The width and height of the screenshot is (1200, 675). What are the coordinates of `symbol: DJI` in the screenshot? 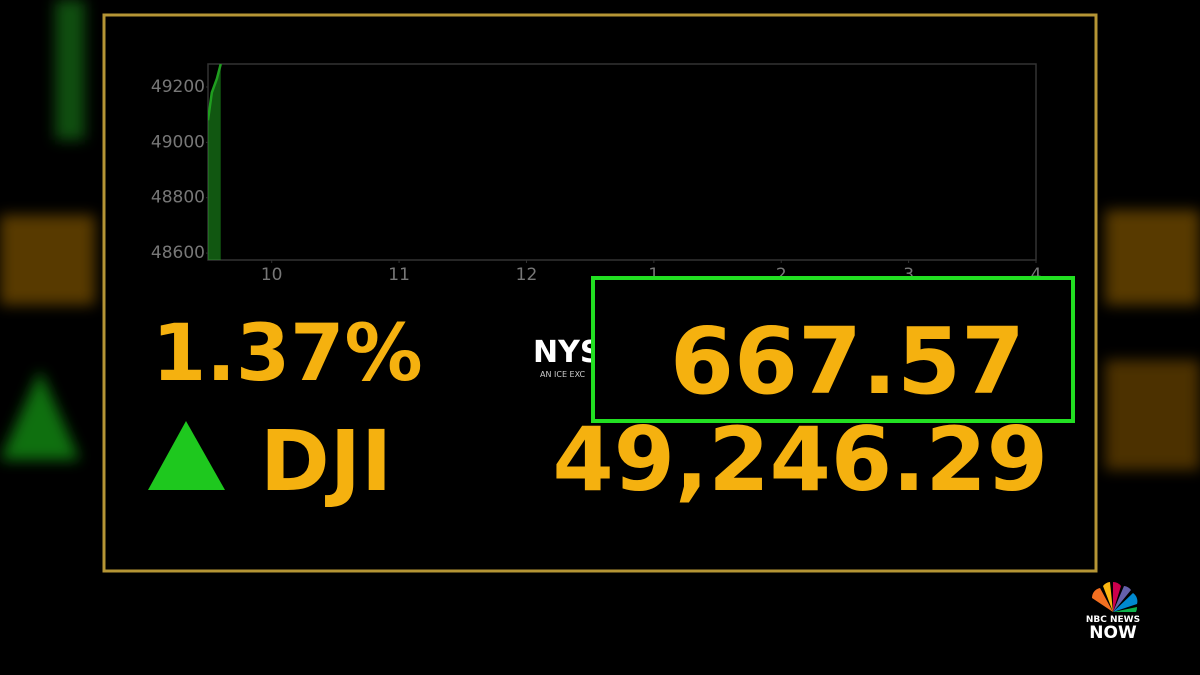 It's located at (326, 461).